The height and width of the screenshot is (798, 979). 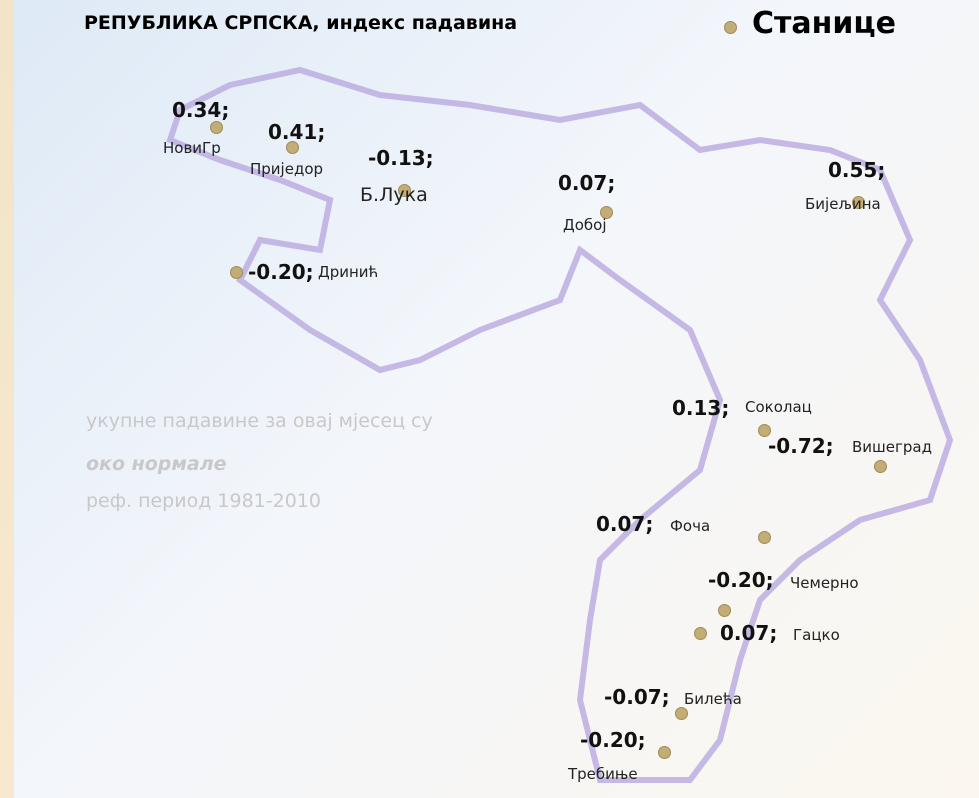 What do you see at coordinates (201, 110) in the screenshot?
I see `station-value: 0.34;` at bounding box center [201, 110].